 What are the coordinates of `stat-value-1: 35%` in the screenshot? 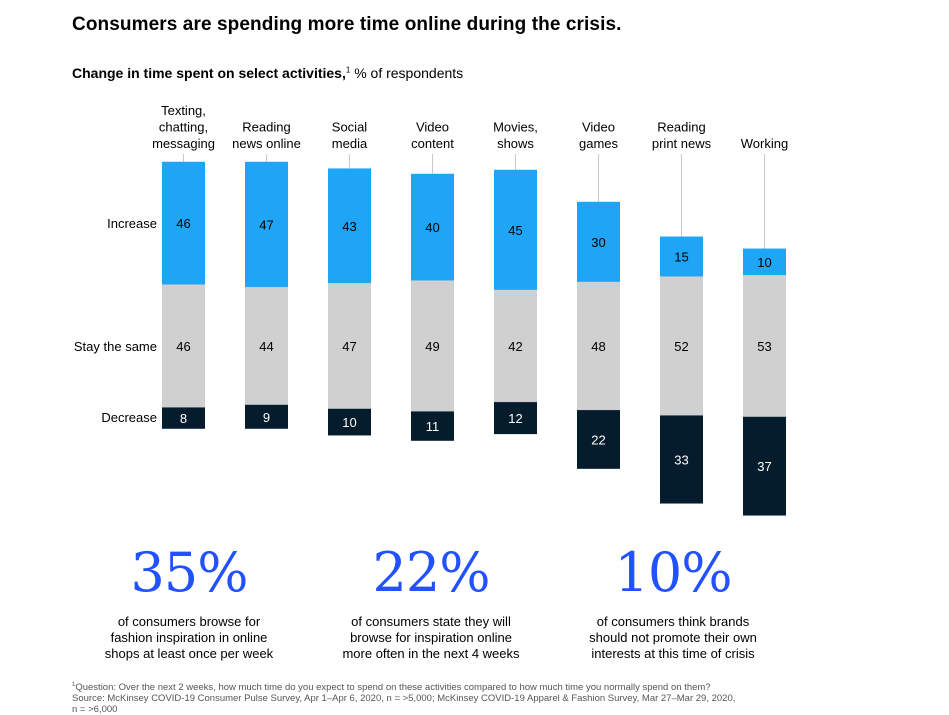 It's located at (189, 572).